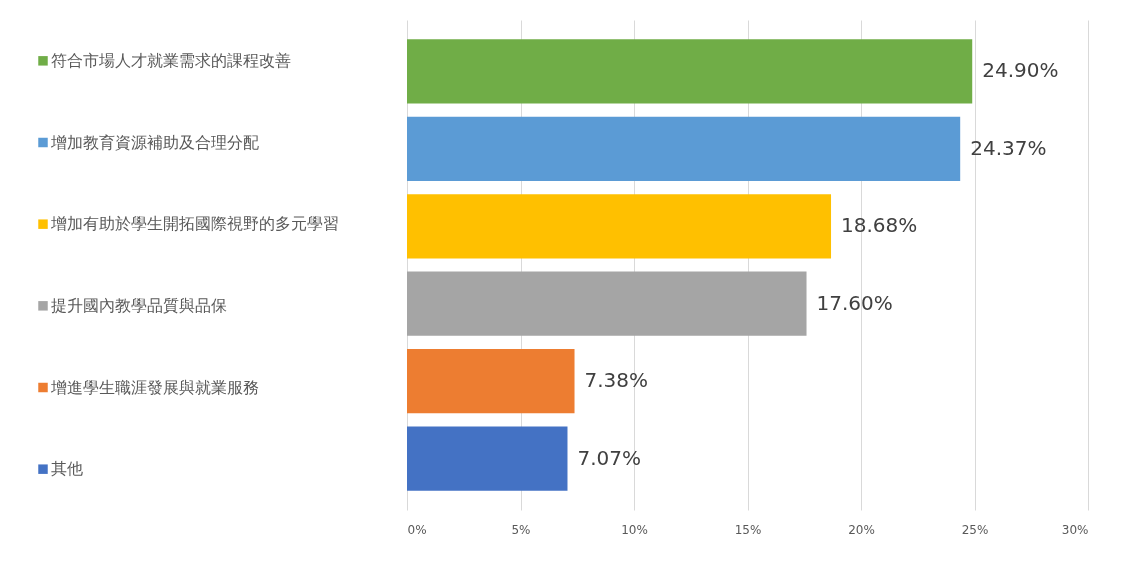 This screenshot has height=563, width=1130. Describe the element at coordinates (154, 142) in the screenshot. I see `y-tick-label: 增加教育資源補助及合理分配` at that location.